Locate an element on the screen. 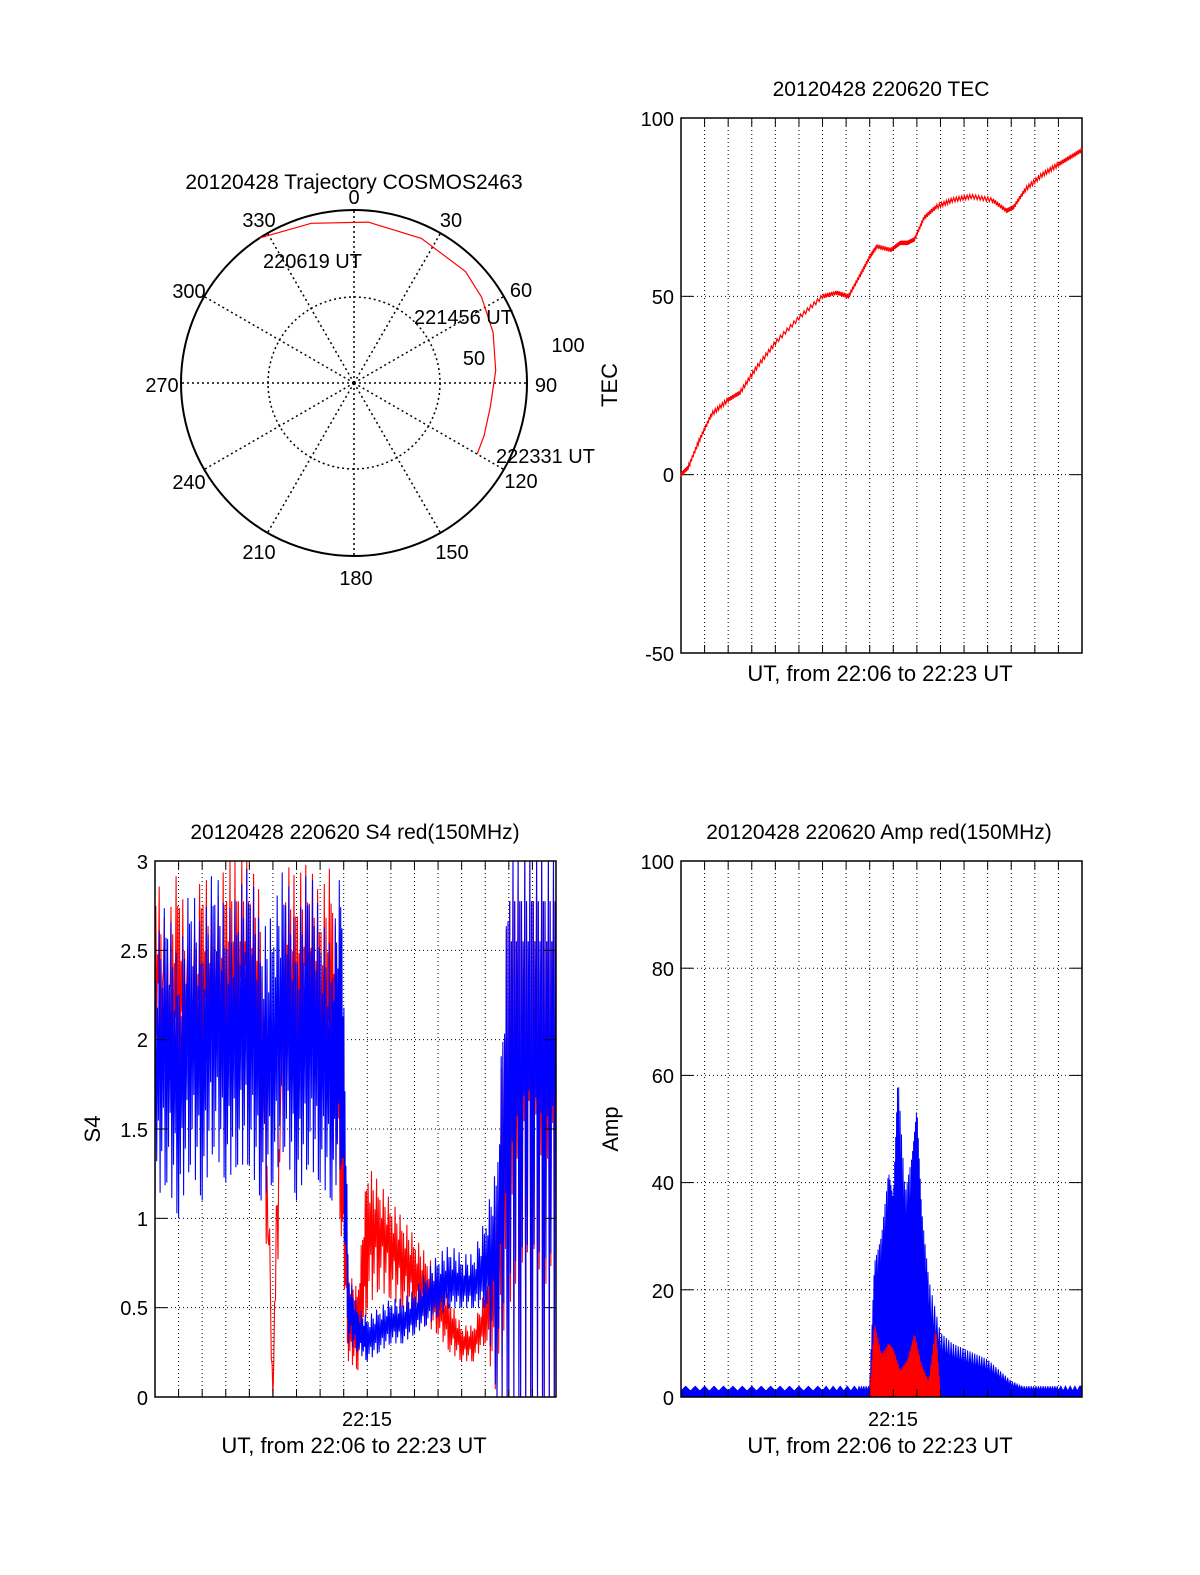 The image size is (1200, 1575). polar-grid is located at coordinates (354, 383).